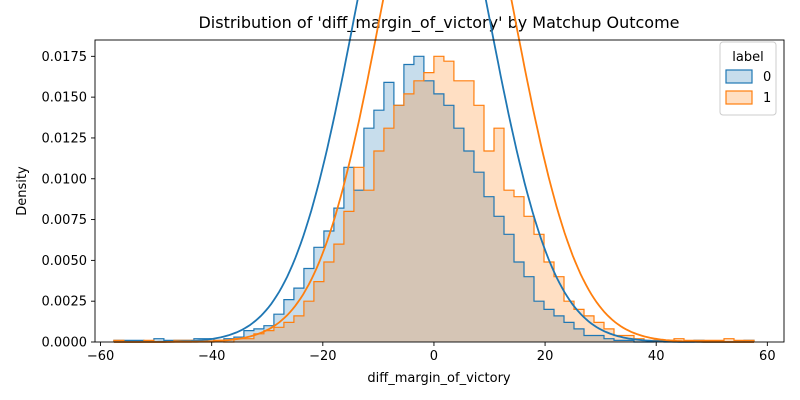 Image resolution: width=800 pixels, height=400 pixels. I want to click on legend: label 0 1, so click(748, 78).